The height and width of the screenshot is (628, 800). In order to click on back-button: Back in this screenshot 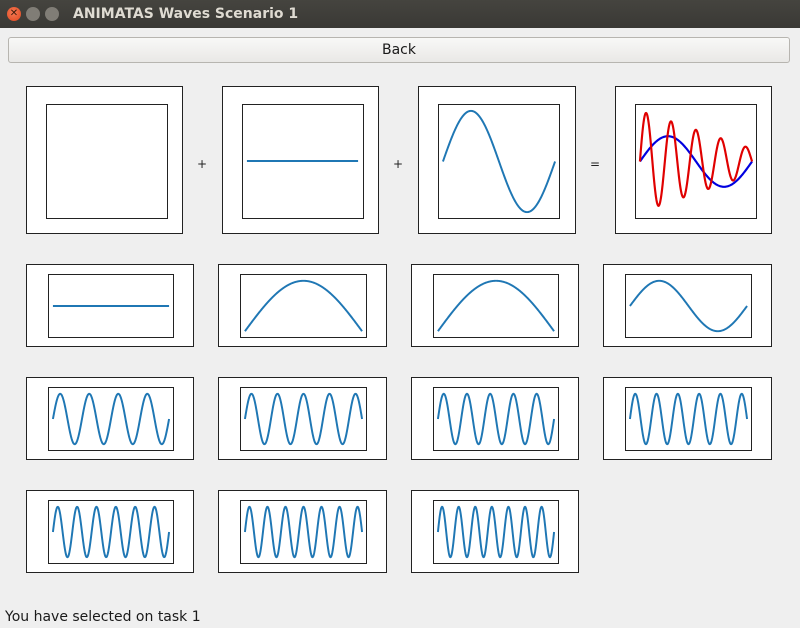, I will do `click(399, 50)`.